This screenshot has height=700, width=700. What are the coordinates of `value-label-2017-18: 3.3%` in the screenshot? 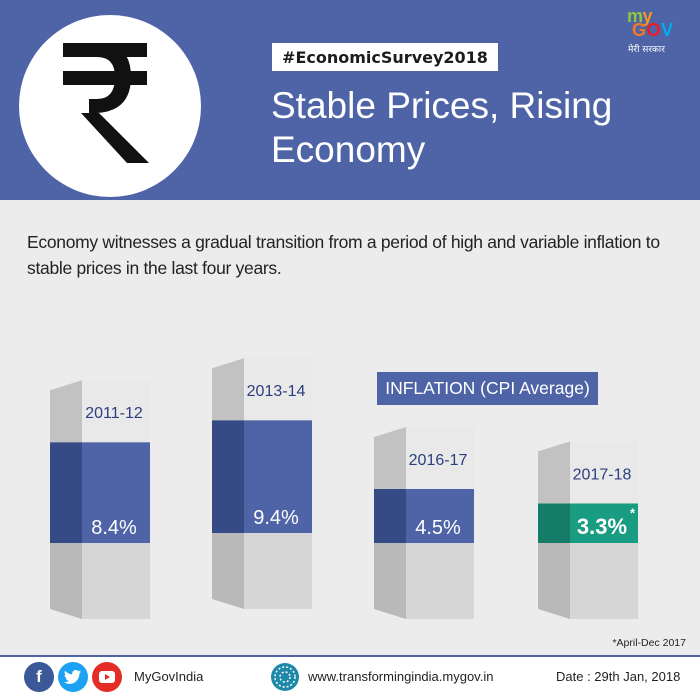 It's located at (602, 526).